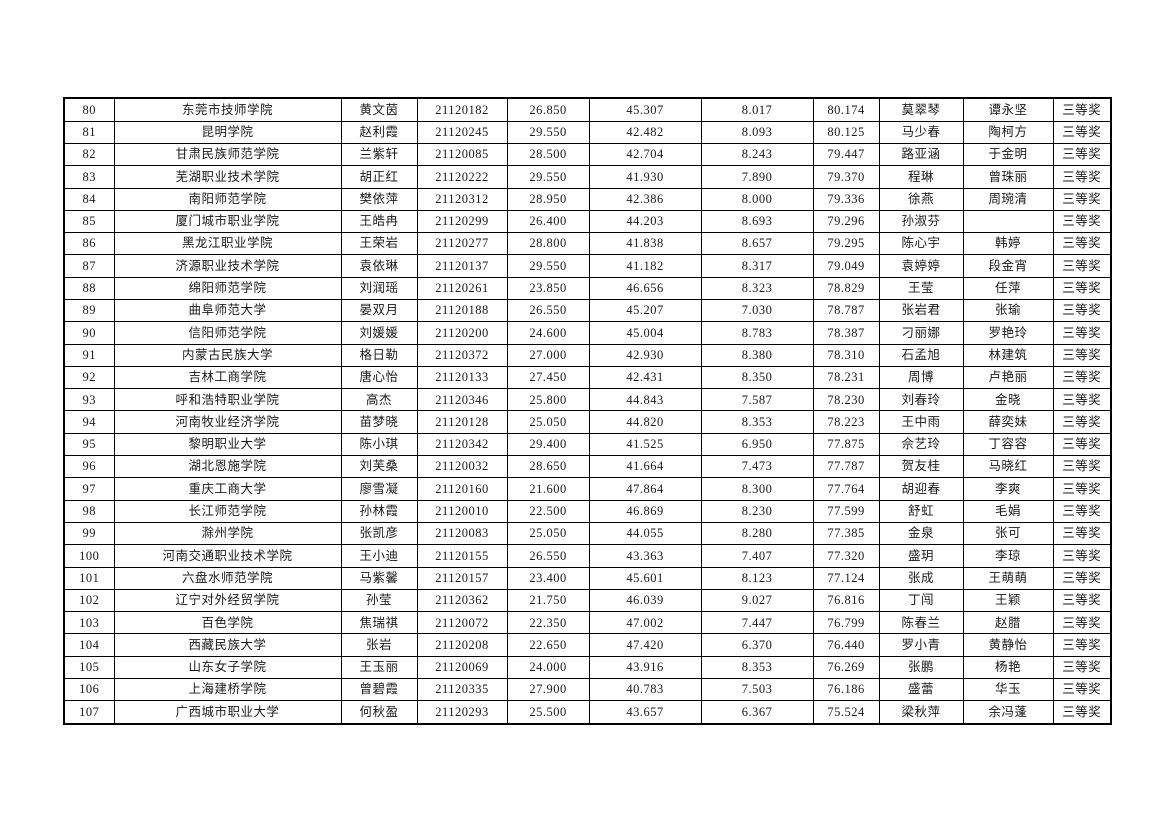  What do you see at coordinates (1008, 556) in the screenshot?
I see `cell-advisor-2: 李琼` at bounding box center [1008, 556].